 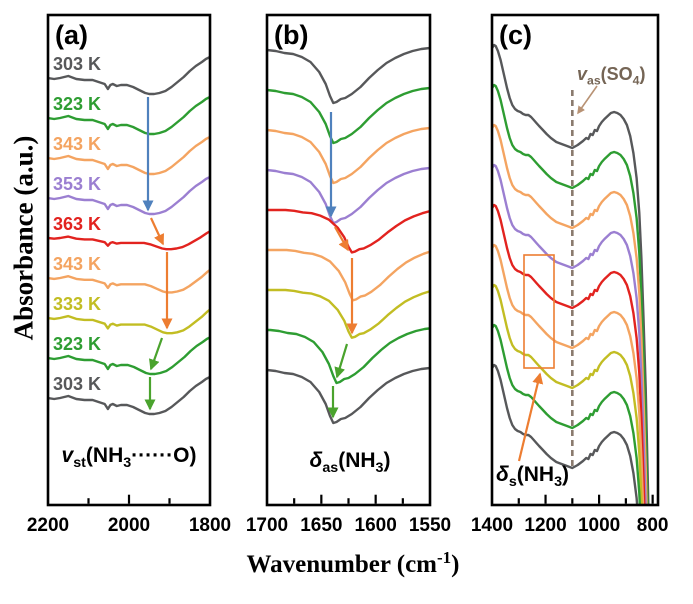 What do you see at coordinates (376, 525) in the screenshot?
I see `x-tick-label-b-1600: 1600` at bounding box center [376, 525].